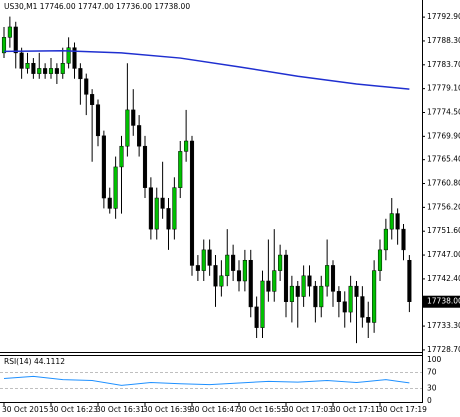 The height and width of the screenshot is (417, 460). What do you see at coordinates (432, 371) in the screenshot?
I see `y-tick-label: 70` at bounding box center [432, 371].